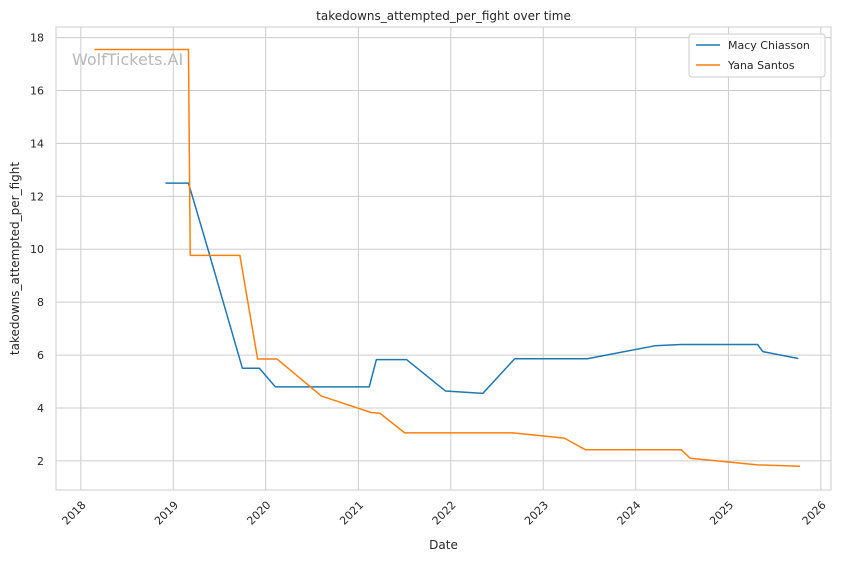 This screenshot has height=561, width=843. I want to click on x-axis-label: Date, so click(443, 545).